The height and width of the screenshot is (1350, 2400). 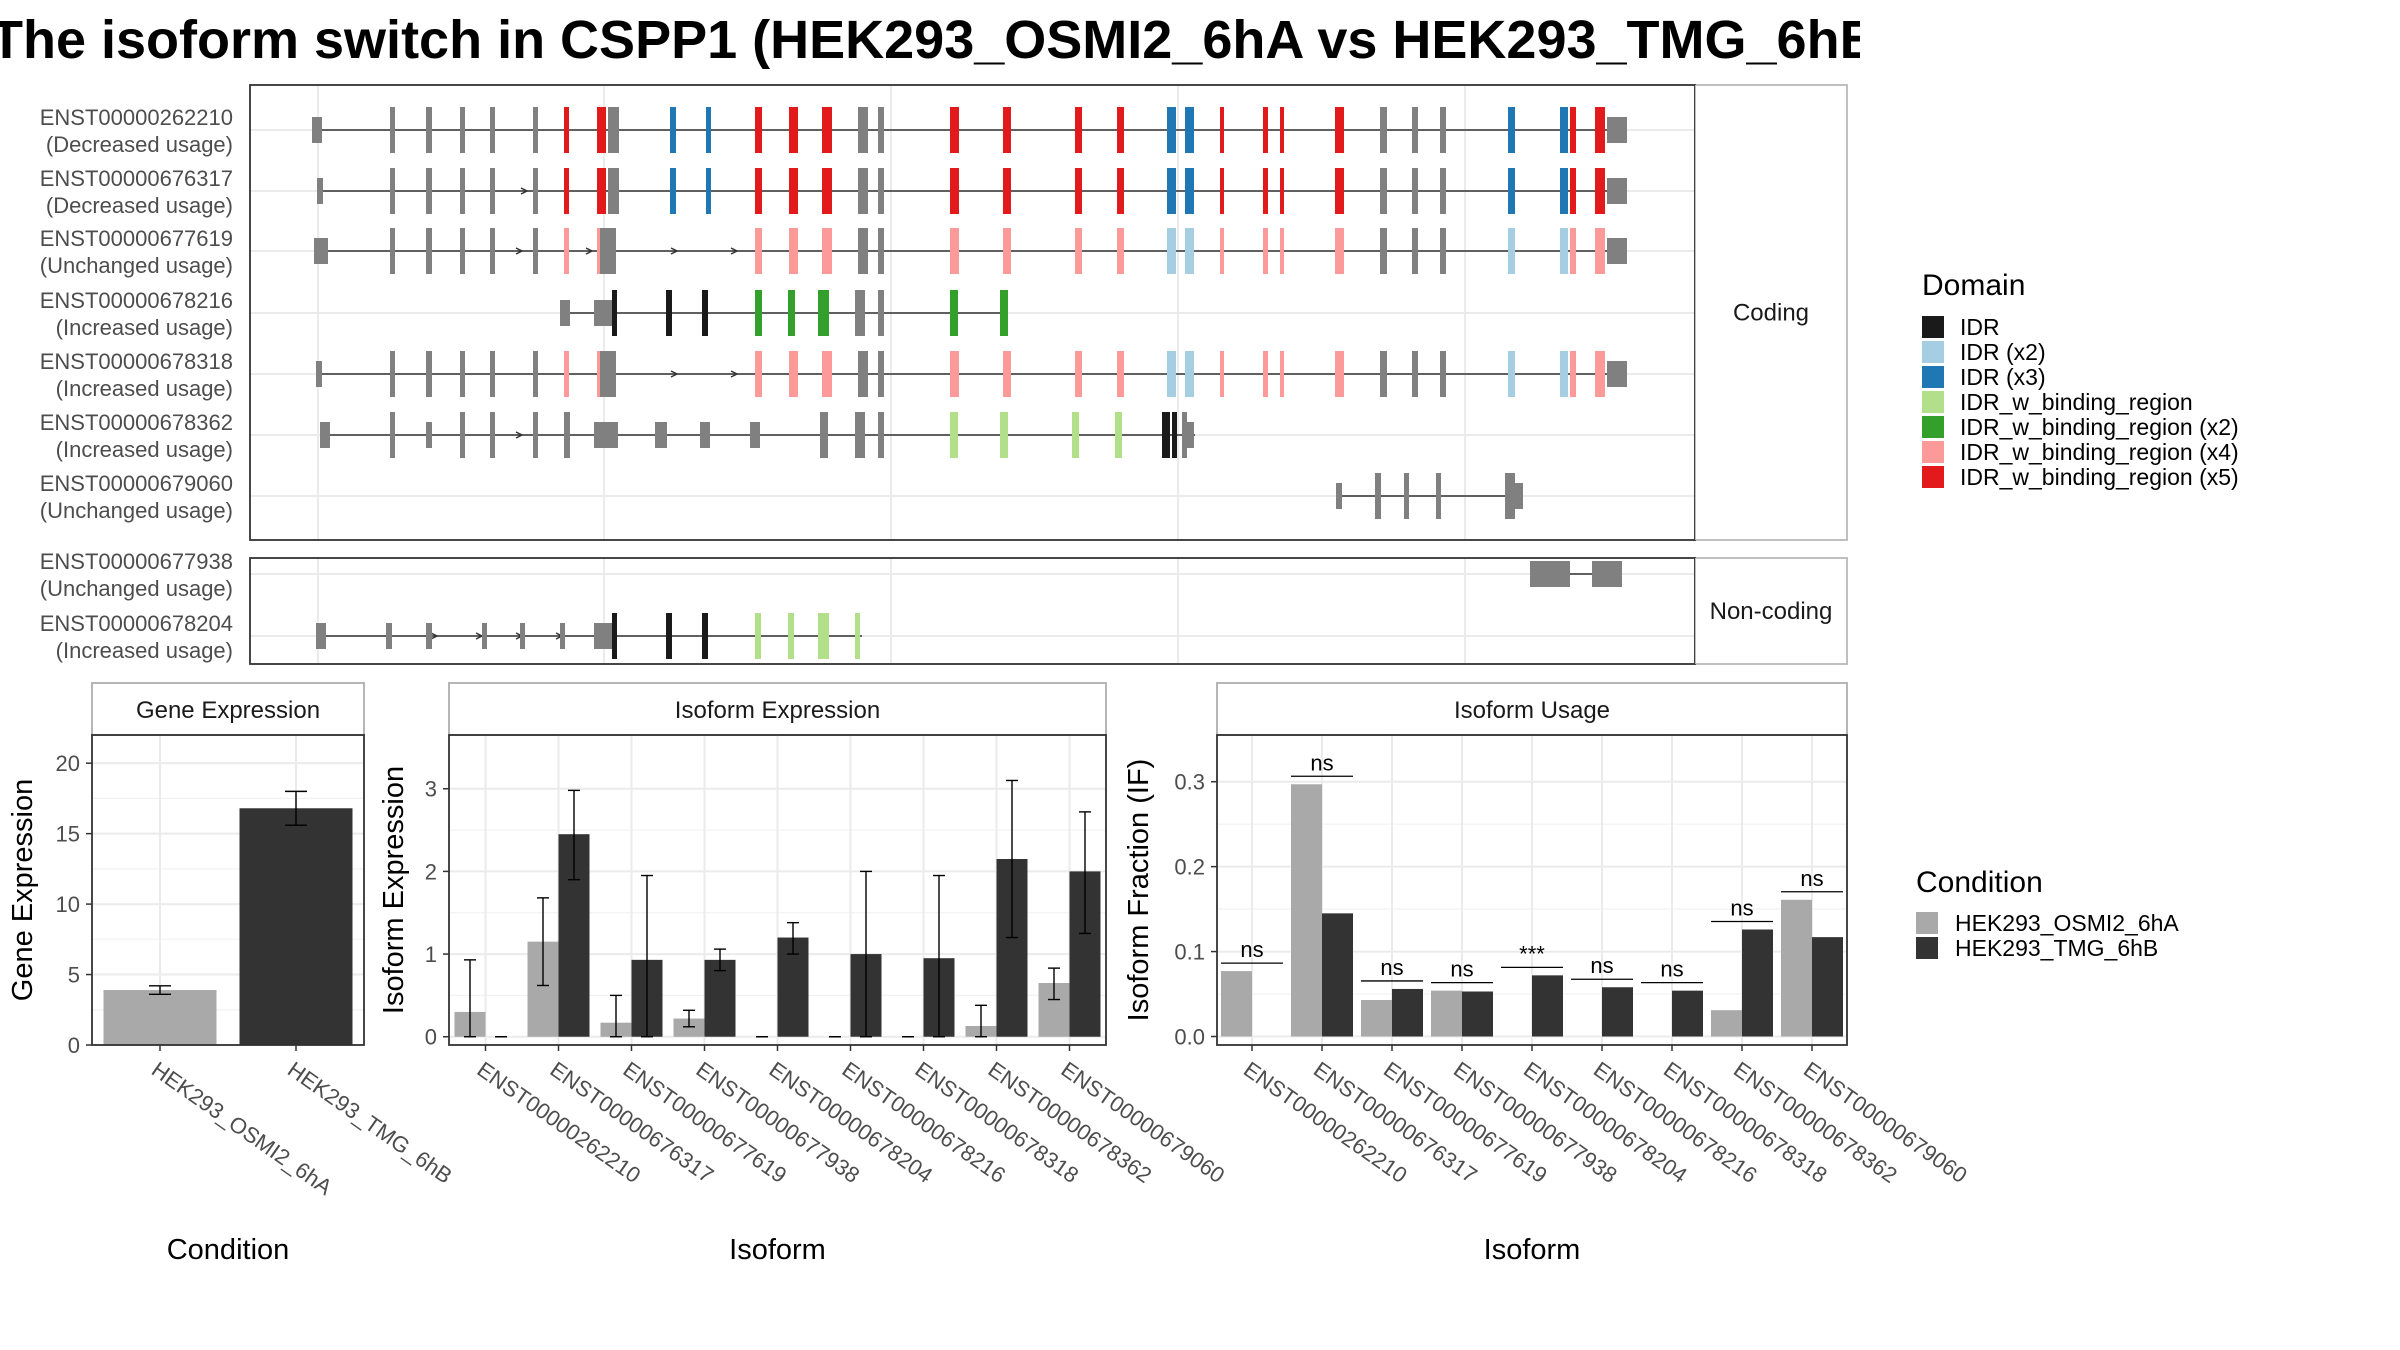 What do you see at coordinates (68, 904) in the screenshot?
I see `y-tick-label: 10` at bounding box center [68, 904].